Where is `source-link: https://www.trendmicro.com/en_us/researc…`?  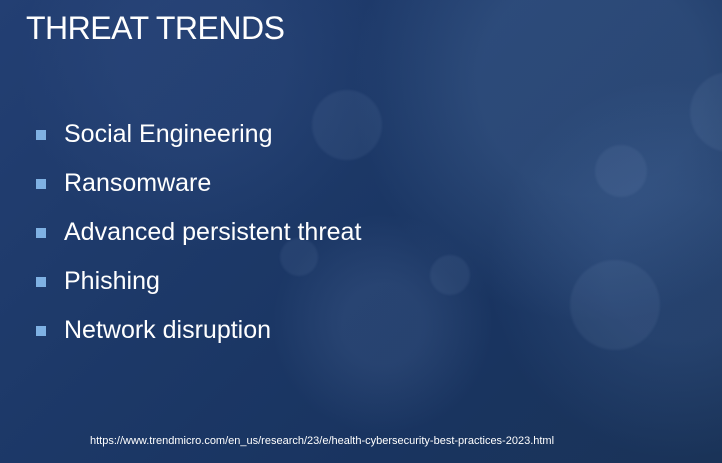
source-link: https://www.trendmicro.com/en_us/researc… is located at coordinates (322, 441).